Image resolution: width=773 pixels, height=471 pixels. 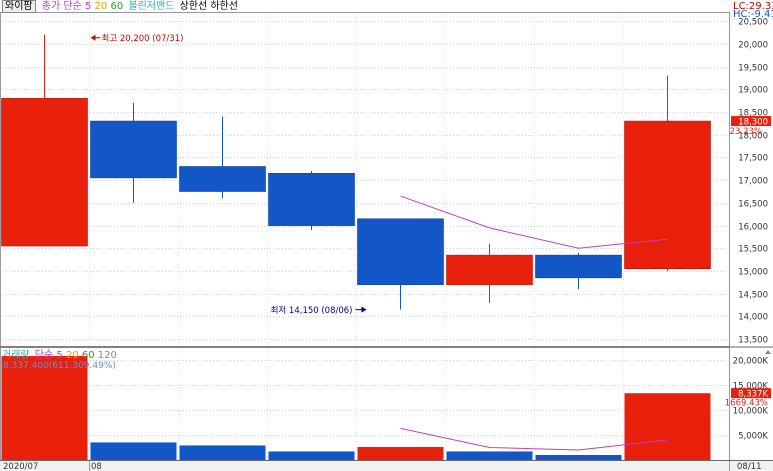 What do you see at coordinates (746, 404) in the screenshot?
I see `volume-badge-pct: 1669.43%` at bounding box center [746, 404].